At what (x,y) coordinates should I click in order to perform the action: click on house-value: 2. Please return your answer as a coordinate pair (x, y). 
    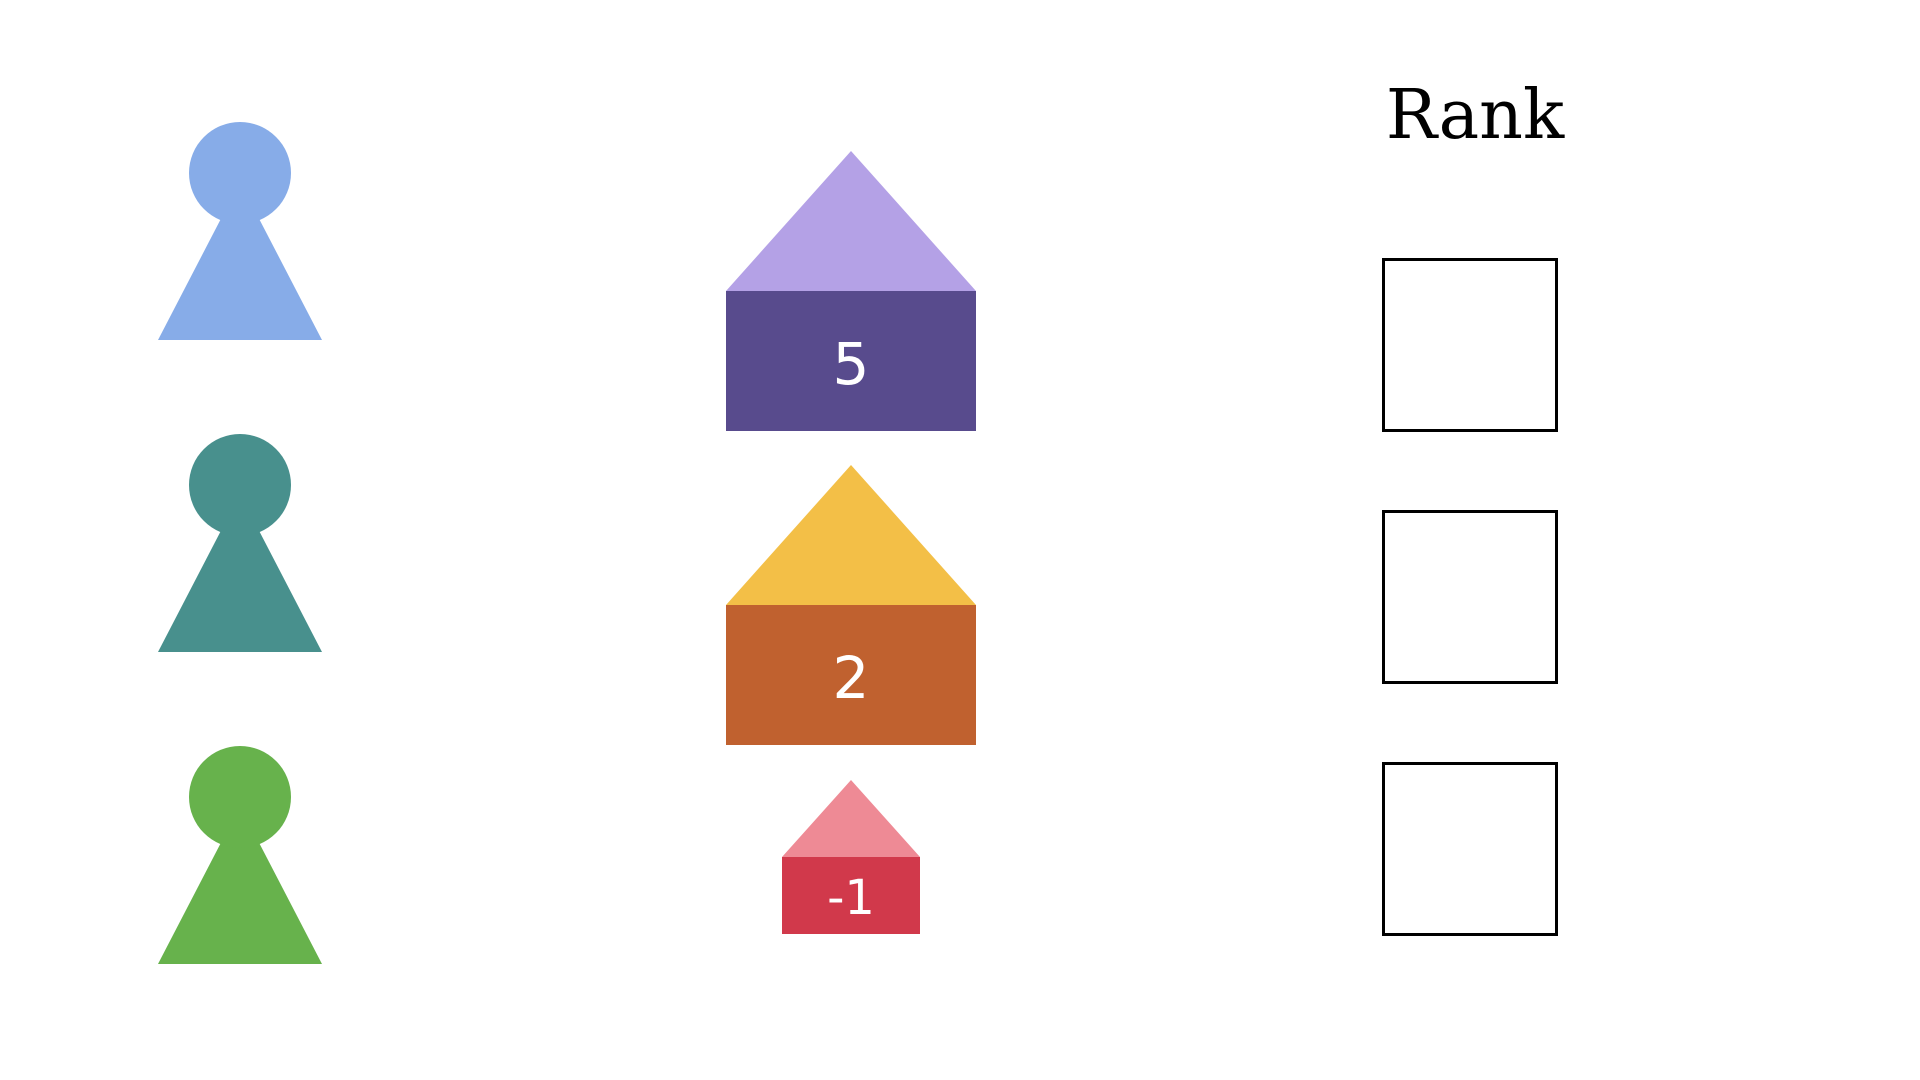
    Looking at the image, I should click on (851, 678).